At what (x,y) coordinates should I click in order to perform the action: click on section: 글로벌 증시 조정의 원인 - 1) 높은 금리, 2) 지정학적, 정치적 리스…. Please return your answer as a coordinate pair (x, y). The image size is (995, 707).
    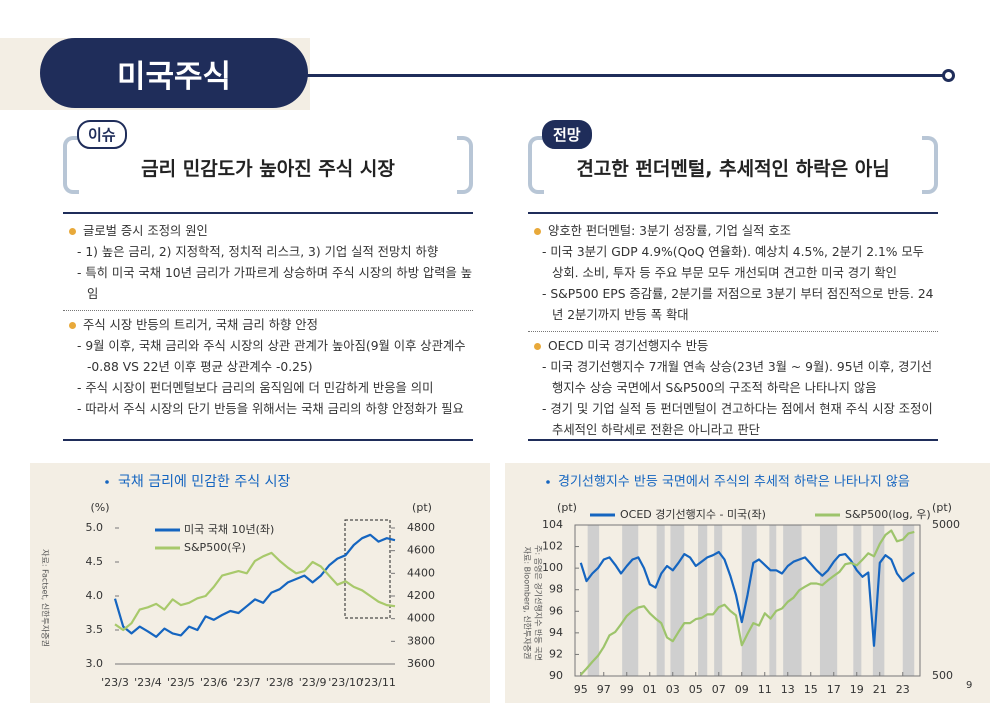
    Looking at the image, I should click on (268, 263).